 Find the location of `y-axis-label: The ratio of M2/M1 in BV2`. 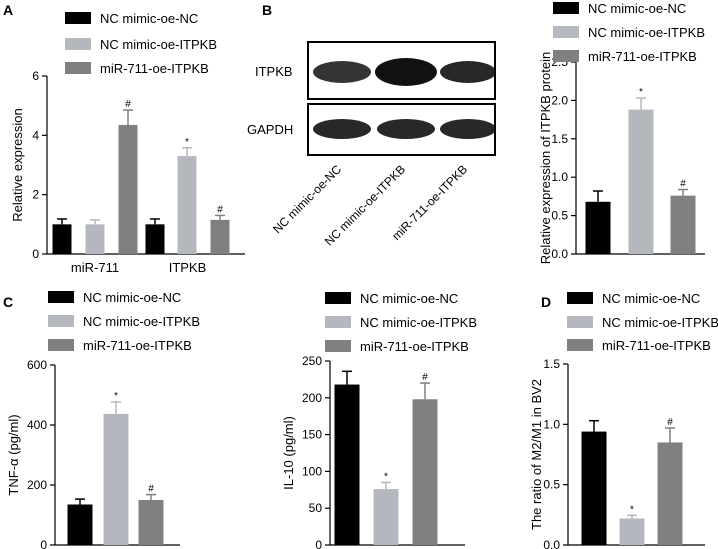

y-axis-label: The ratio of M2/M1 in BV2 is located at coordinates (536, 454).